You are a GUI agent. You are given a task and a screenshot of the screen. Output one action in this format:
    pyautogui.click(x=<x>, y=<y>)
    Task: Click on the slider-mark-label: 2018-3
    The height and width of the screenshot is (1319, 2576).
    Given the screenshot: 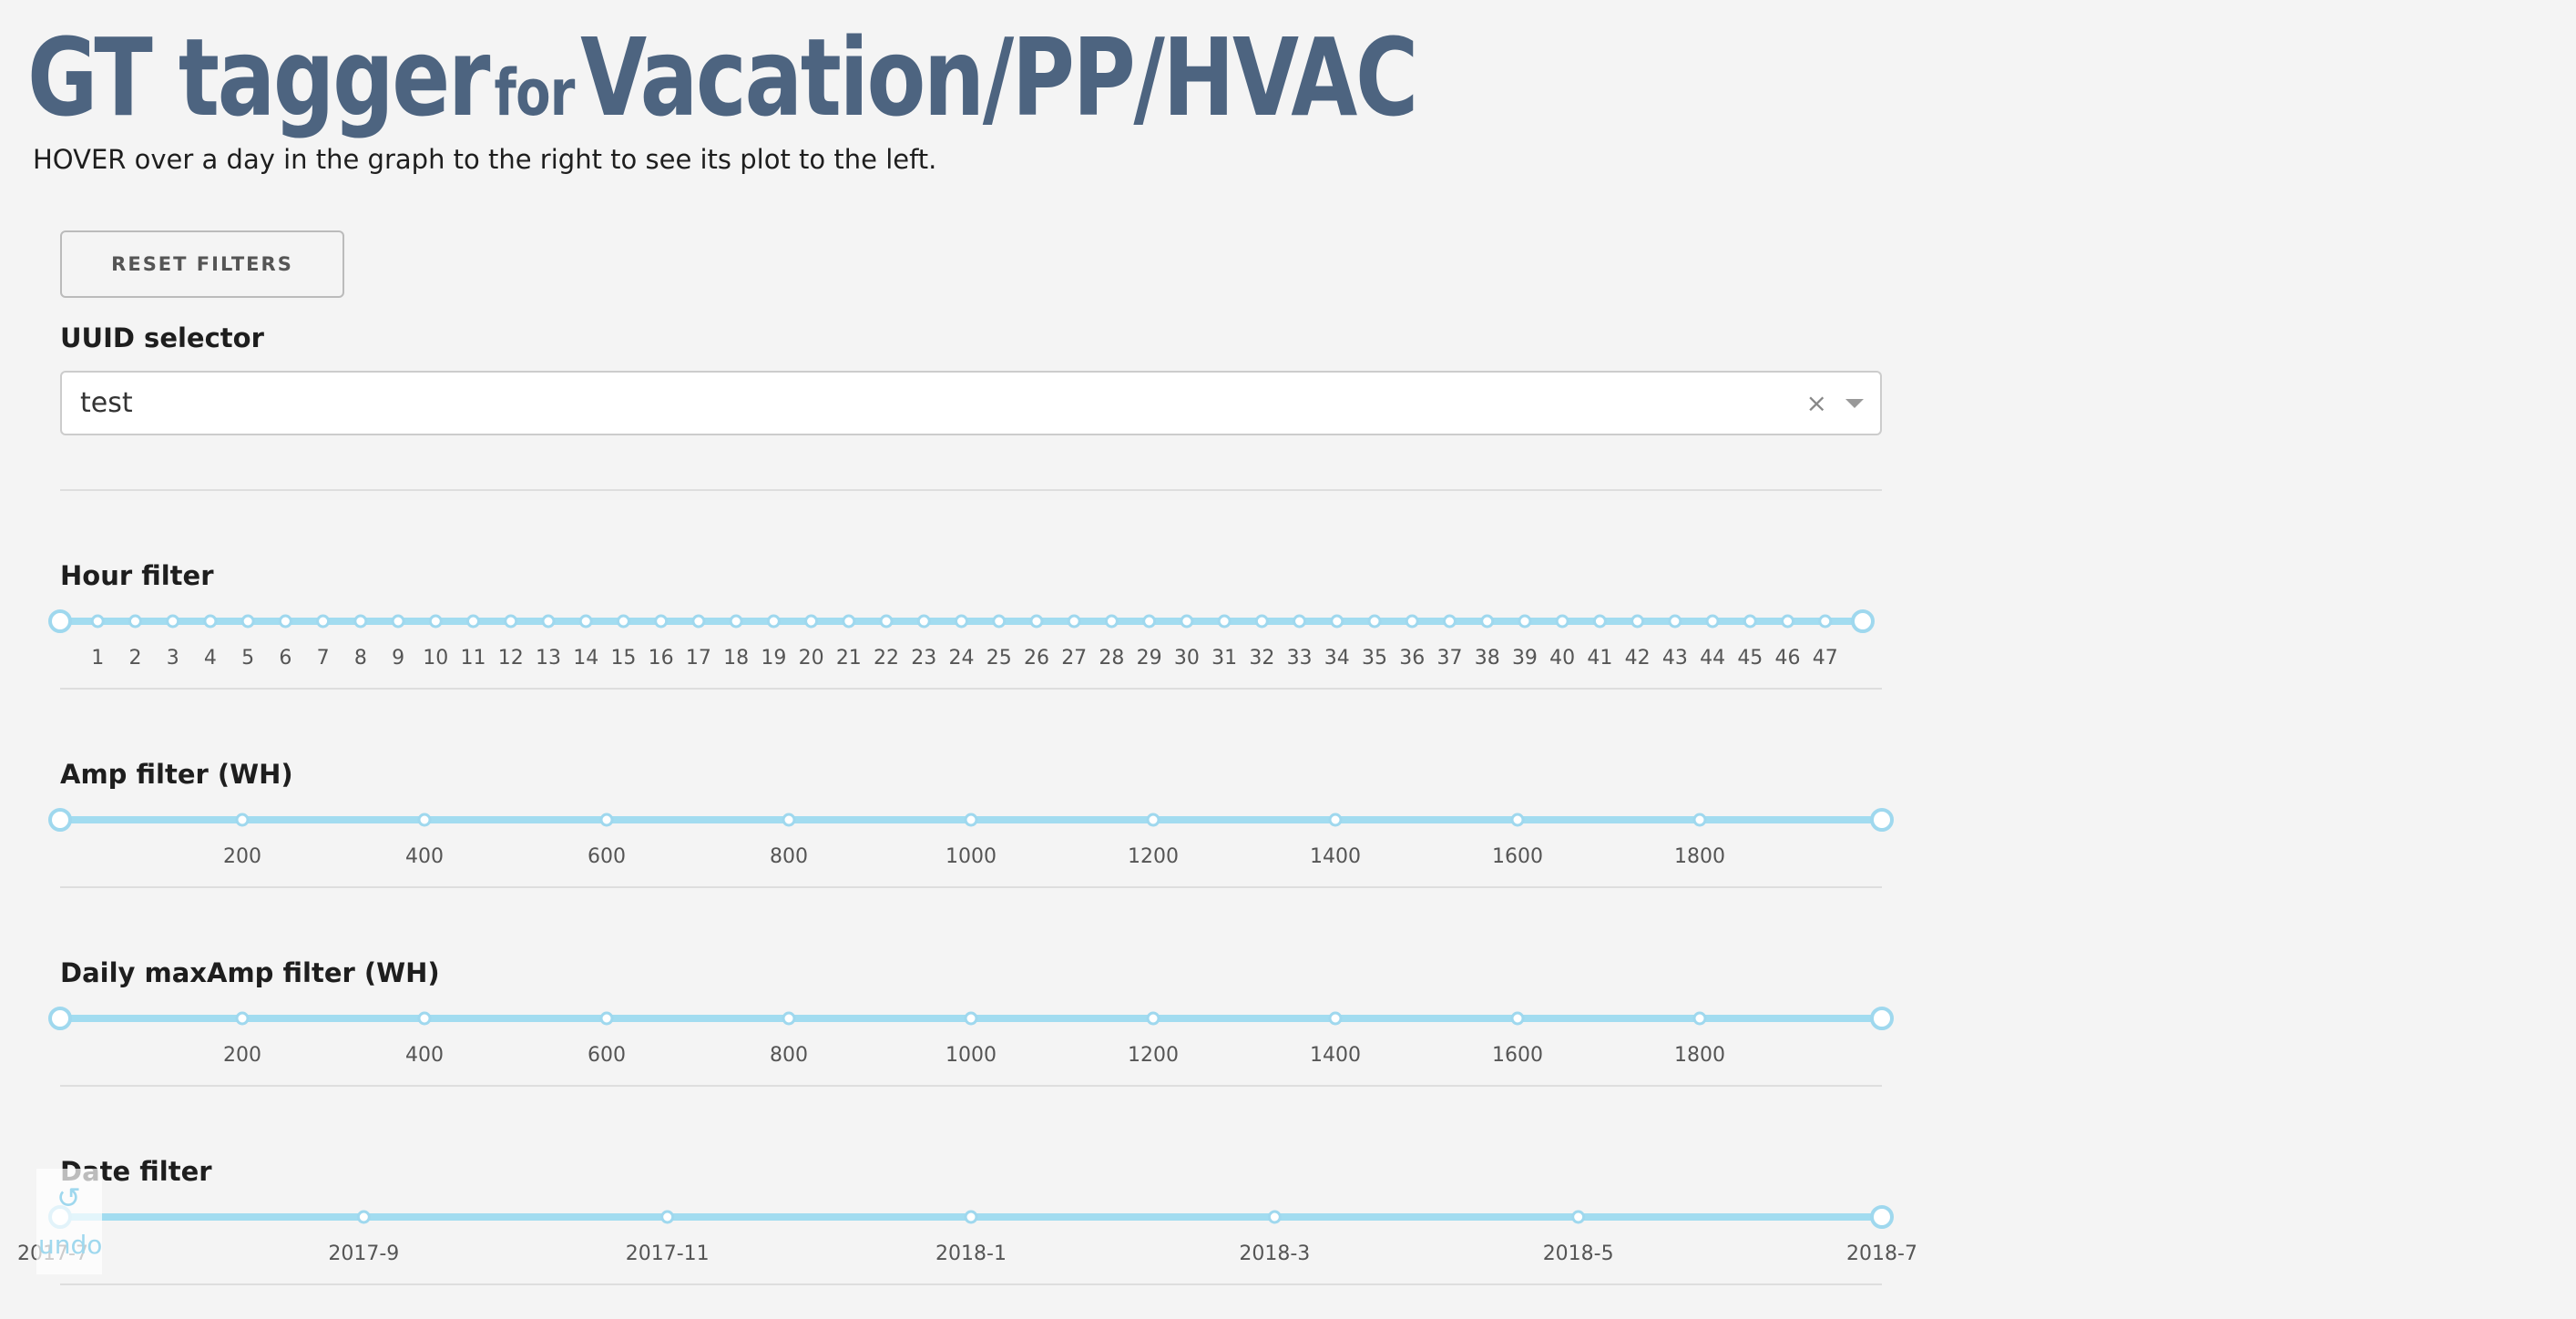 What is the action you would take?
    pyautogui.click(x=1274, y=1253)
    